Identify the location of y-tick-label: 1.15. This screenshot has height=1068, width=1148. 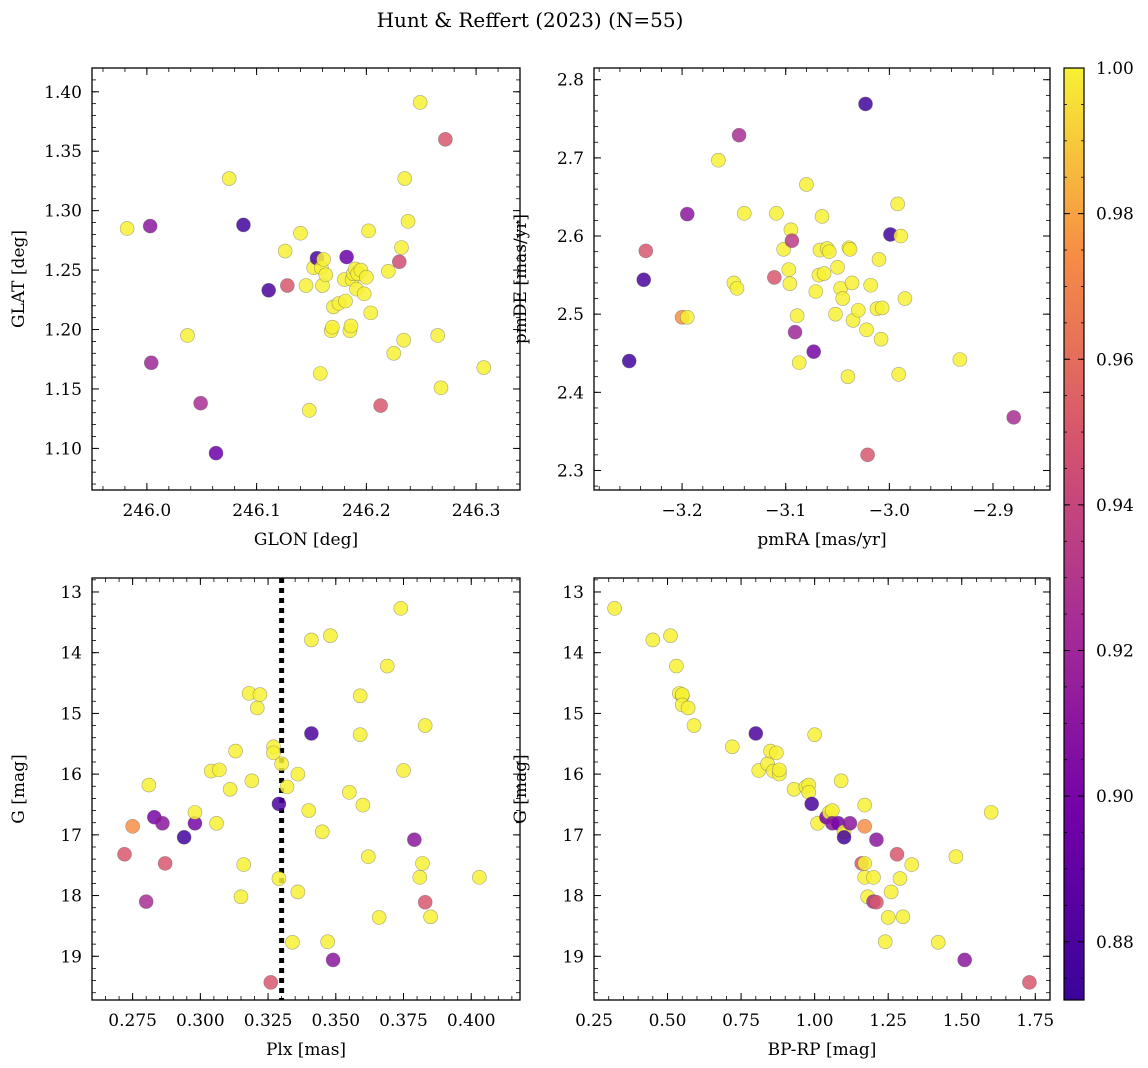
(63, 390).